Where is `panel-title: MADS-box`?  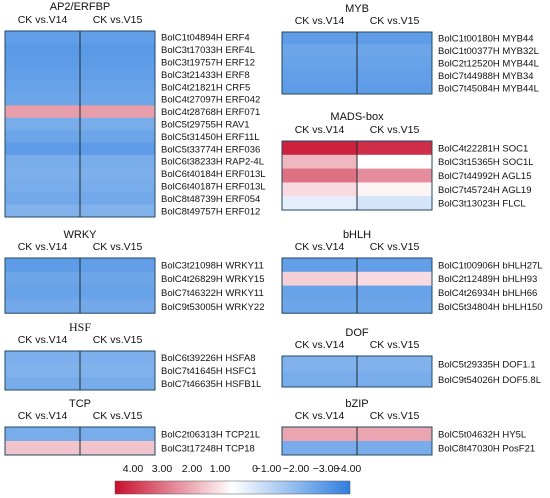 panel-title: MADS-box is located at coordinates (357, 117).